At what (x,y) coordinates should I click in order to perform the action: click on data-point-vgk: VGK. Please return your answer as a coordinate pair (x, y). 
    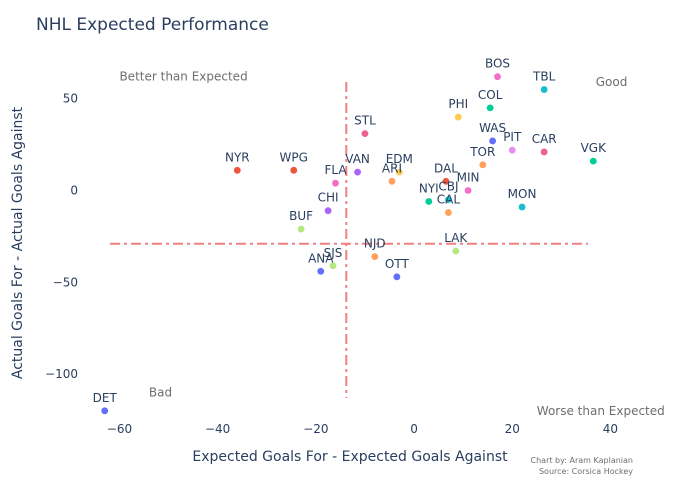
    Looking at the image, I should click on (594, 153).